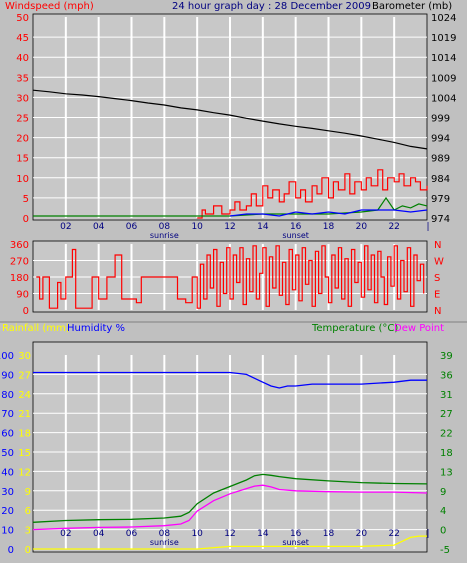 This screenshot has width=467, height=563. I want to click on rainfall-y-tick: 27, so click(24, 375).